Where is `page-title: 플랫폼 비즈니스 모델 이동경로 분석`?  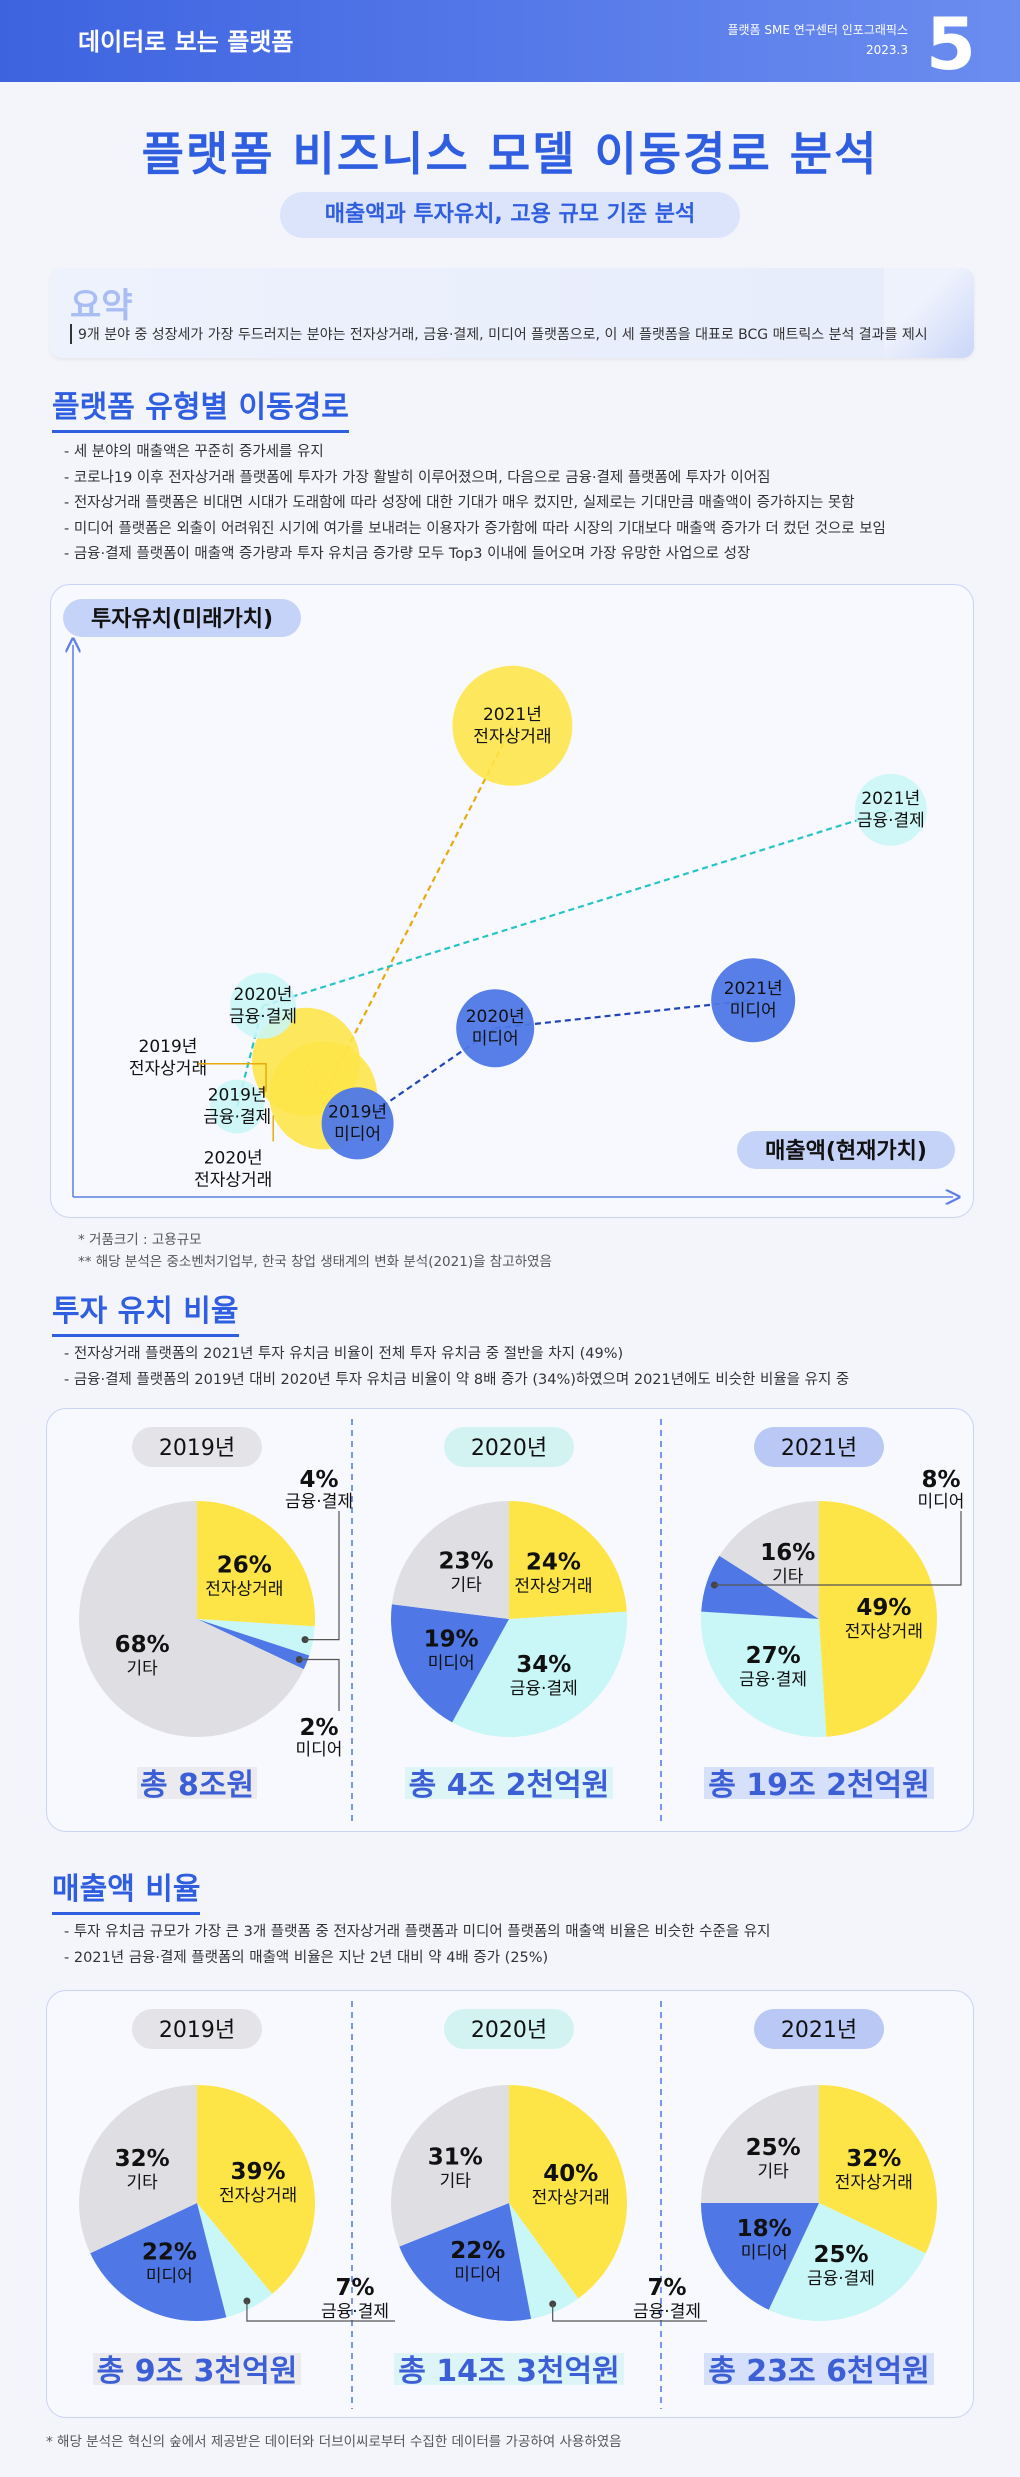
page-title: 플랫폼 비즈니스 모델 이동경로 분석 is located at coordinates (510, 154).